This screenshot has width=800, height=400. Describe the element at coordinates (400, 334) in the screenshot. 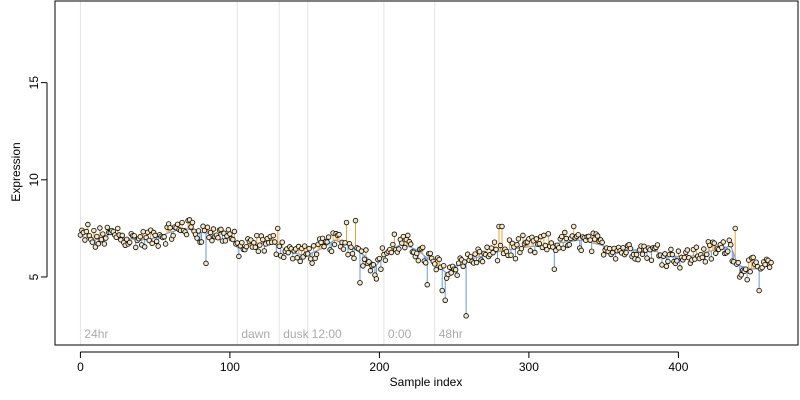

I see `marker-label: 0:00` at that location.